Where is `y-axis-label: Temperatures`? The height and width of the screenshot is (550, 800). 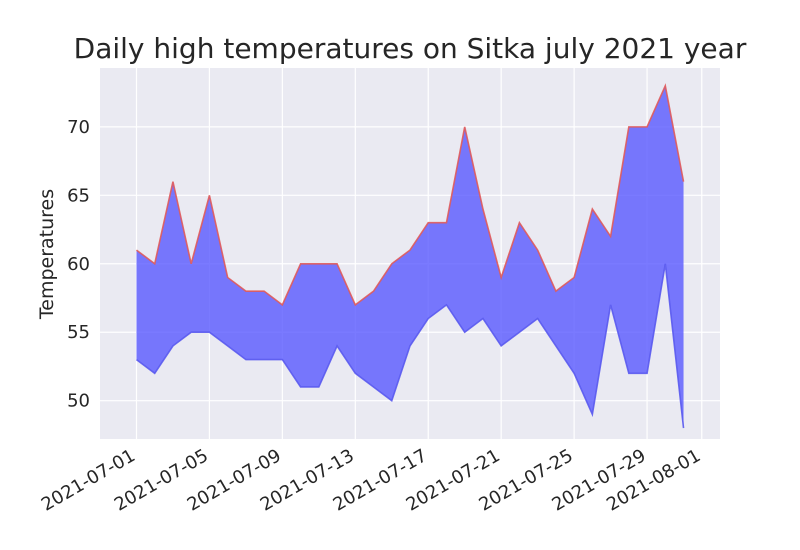
y-axis-label: Temperatures is located at coordinates (47, 254).